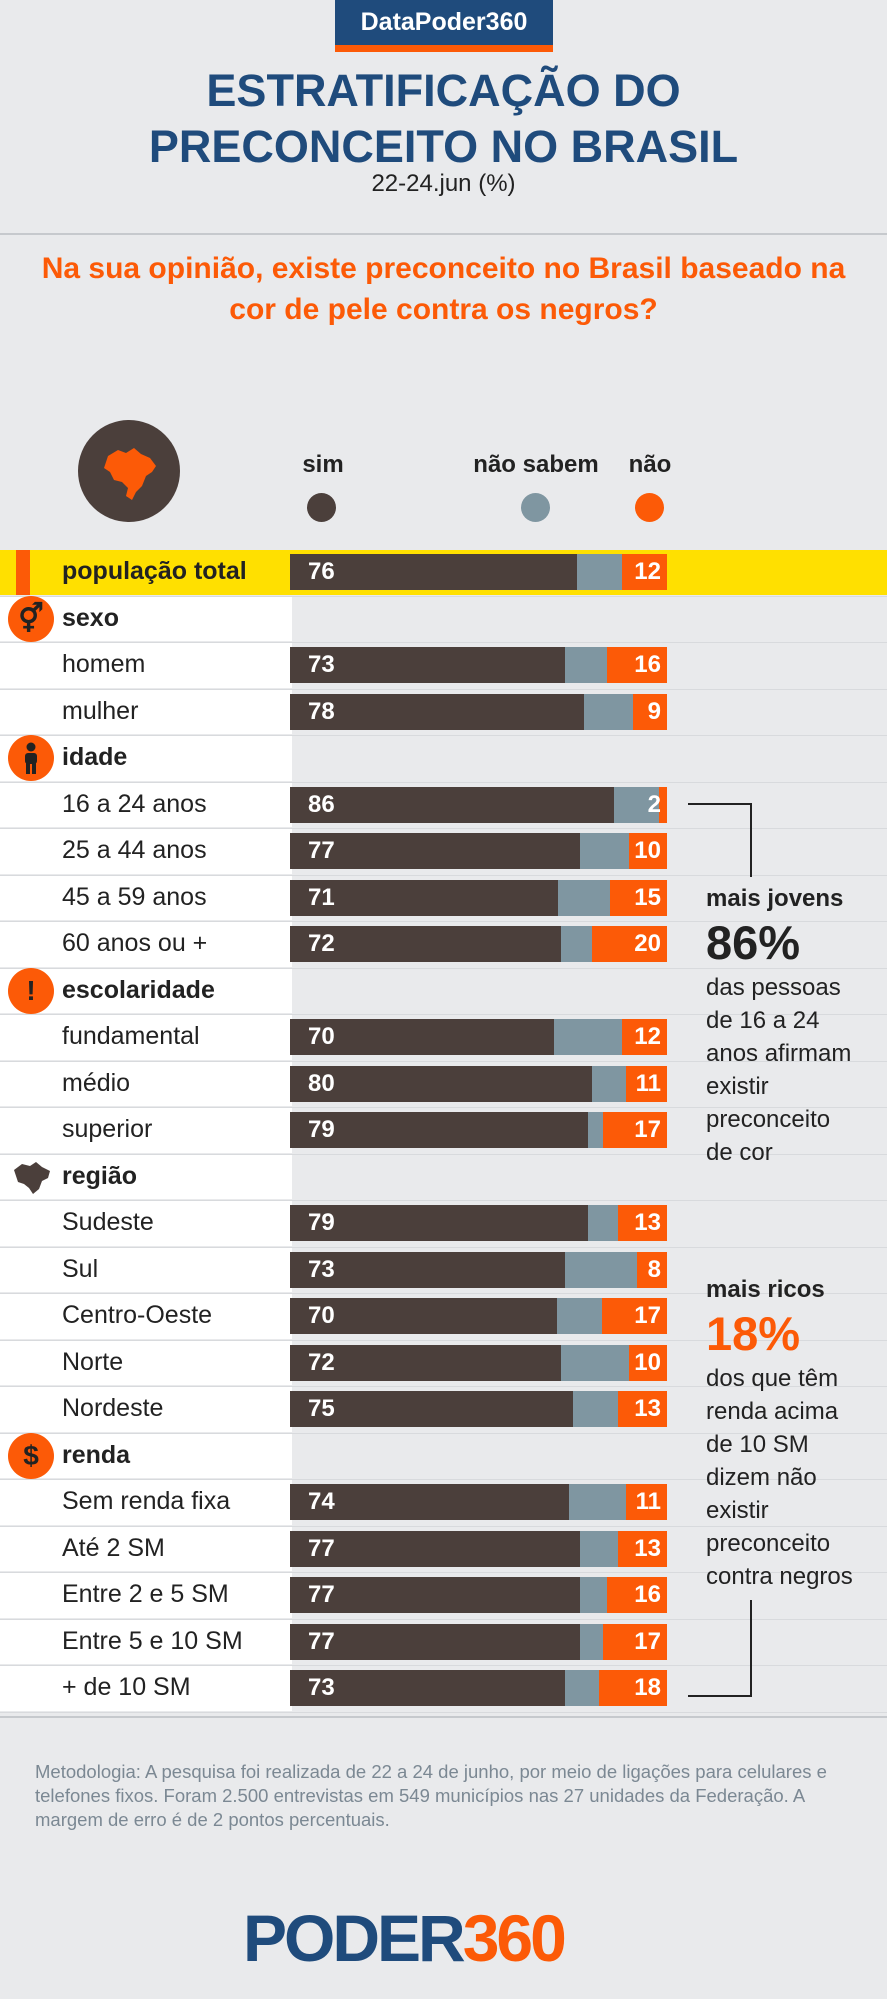 The image size is (887, 1999). Describe the element at coordinates (96, 1082) in the screenshot. I see `category-label: médio` at that location.